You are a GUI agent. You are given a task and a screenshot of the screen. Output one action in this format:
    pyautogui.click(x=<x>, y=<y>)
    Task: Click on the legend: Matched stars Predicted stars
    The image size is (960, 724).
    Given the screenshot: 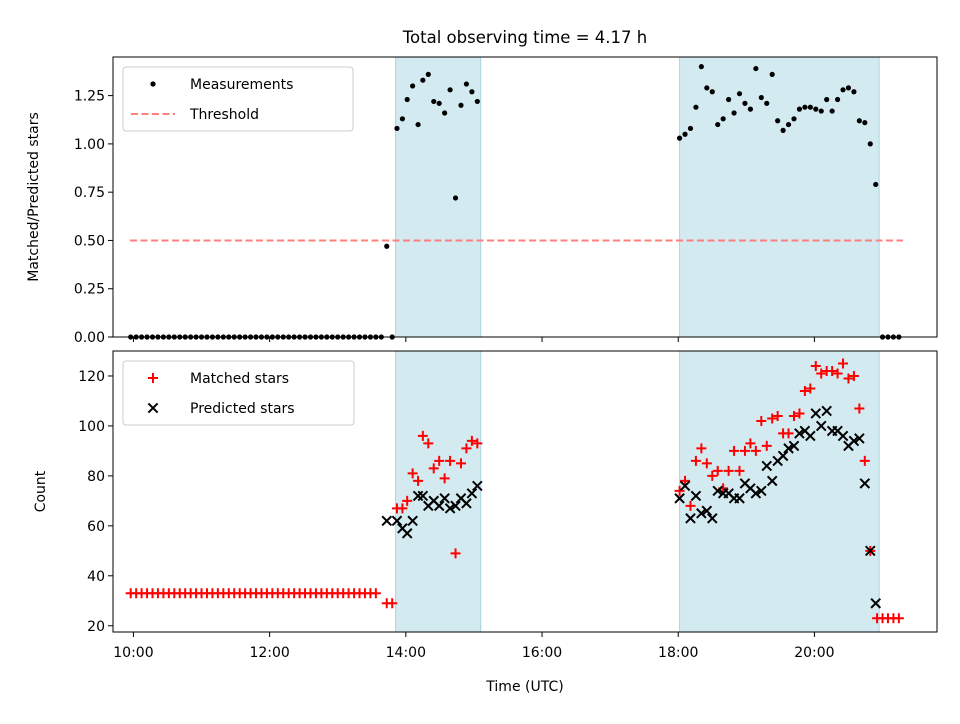 What is the action you would take?
    pyautogui.click(x=238, y=393)
    